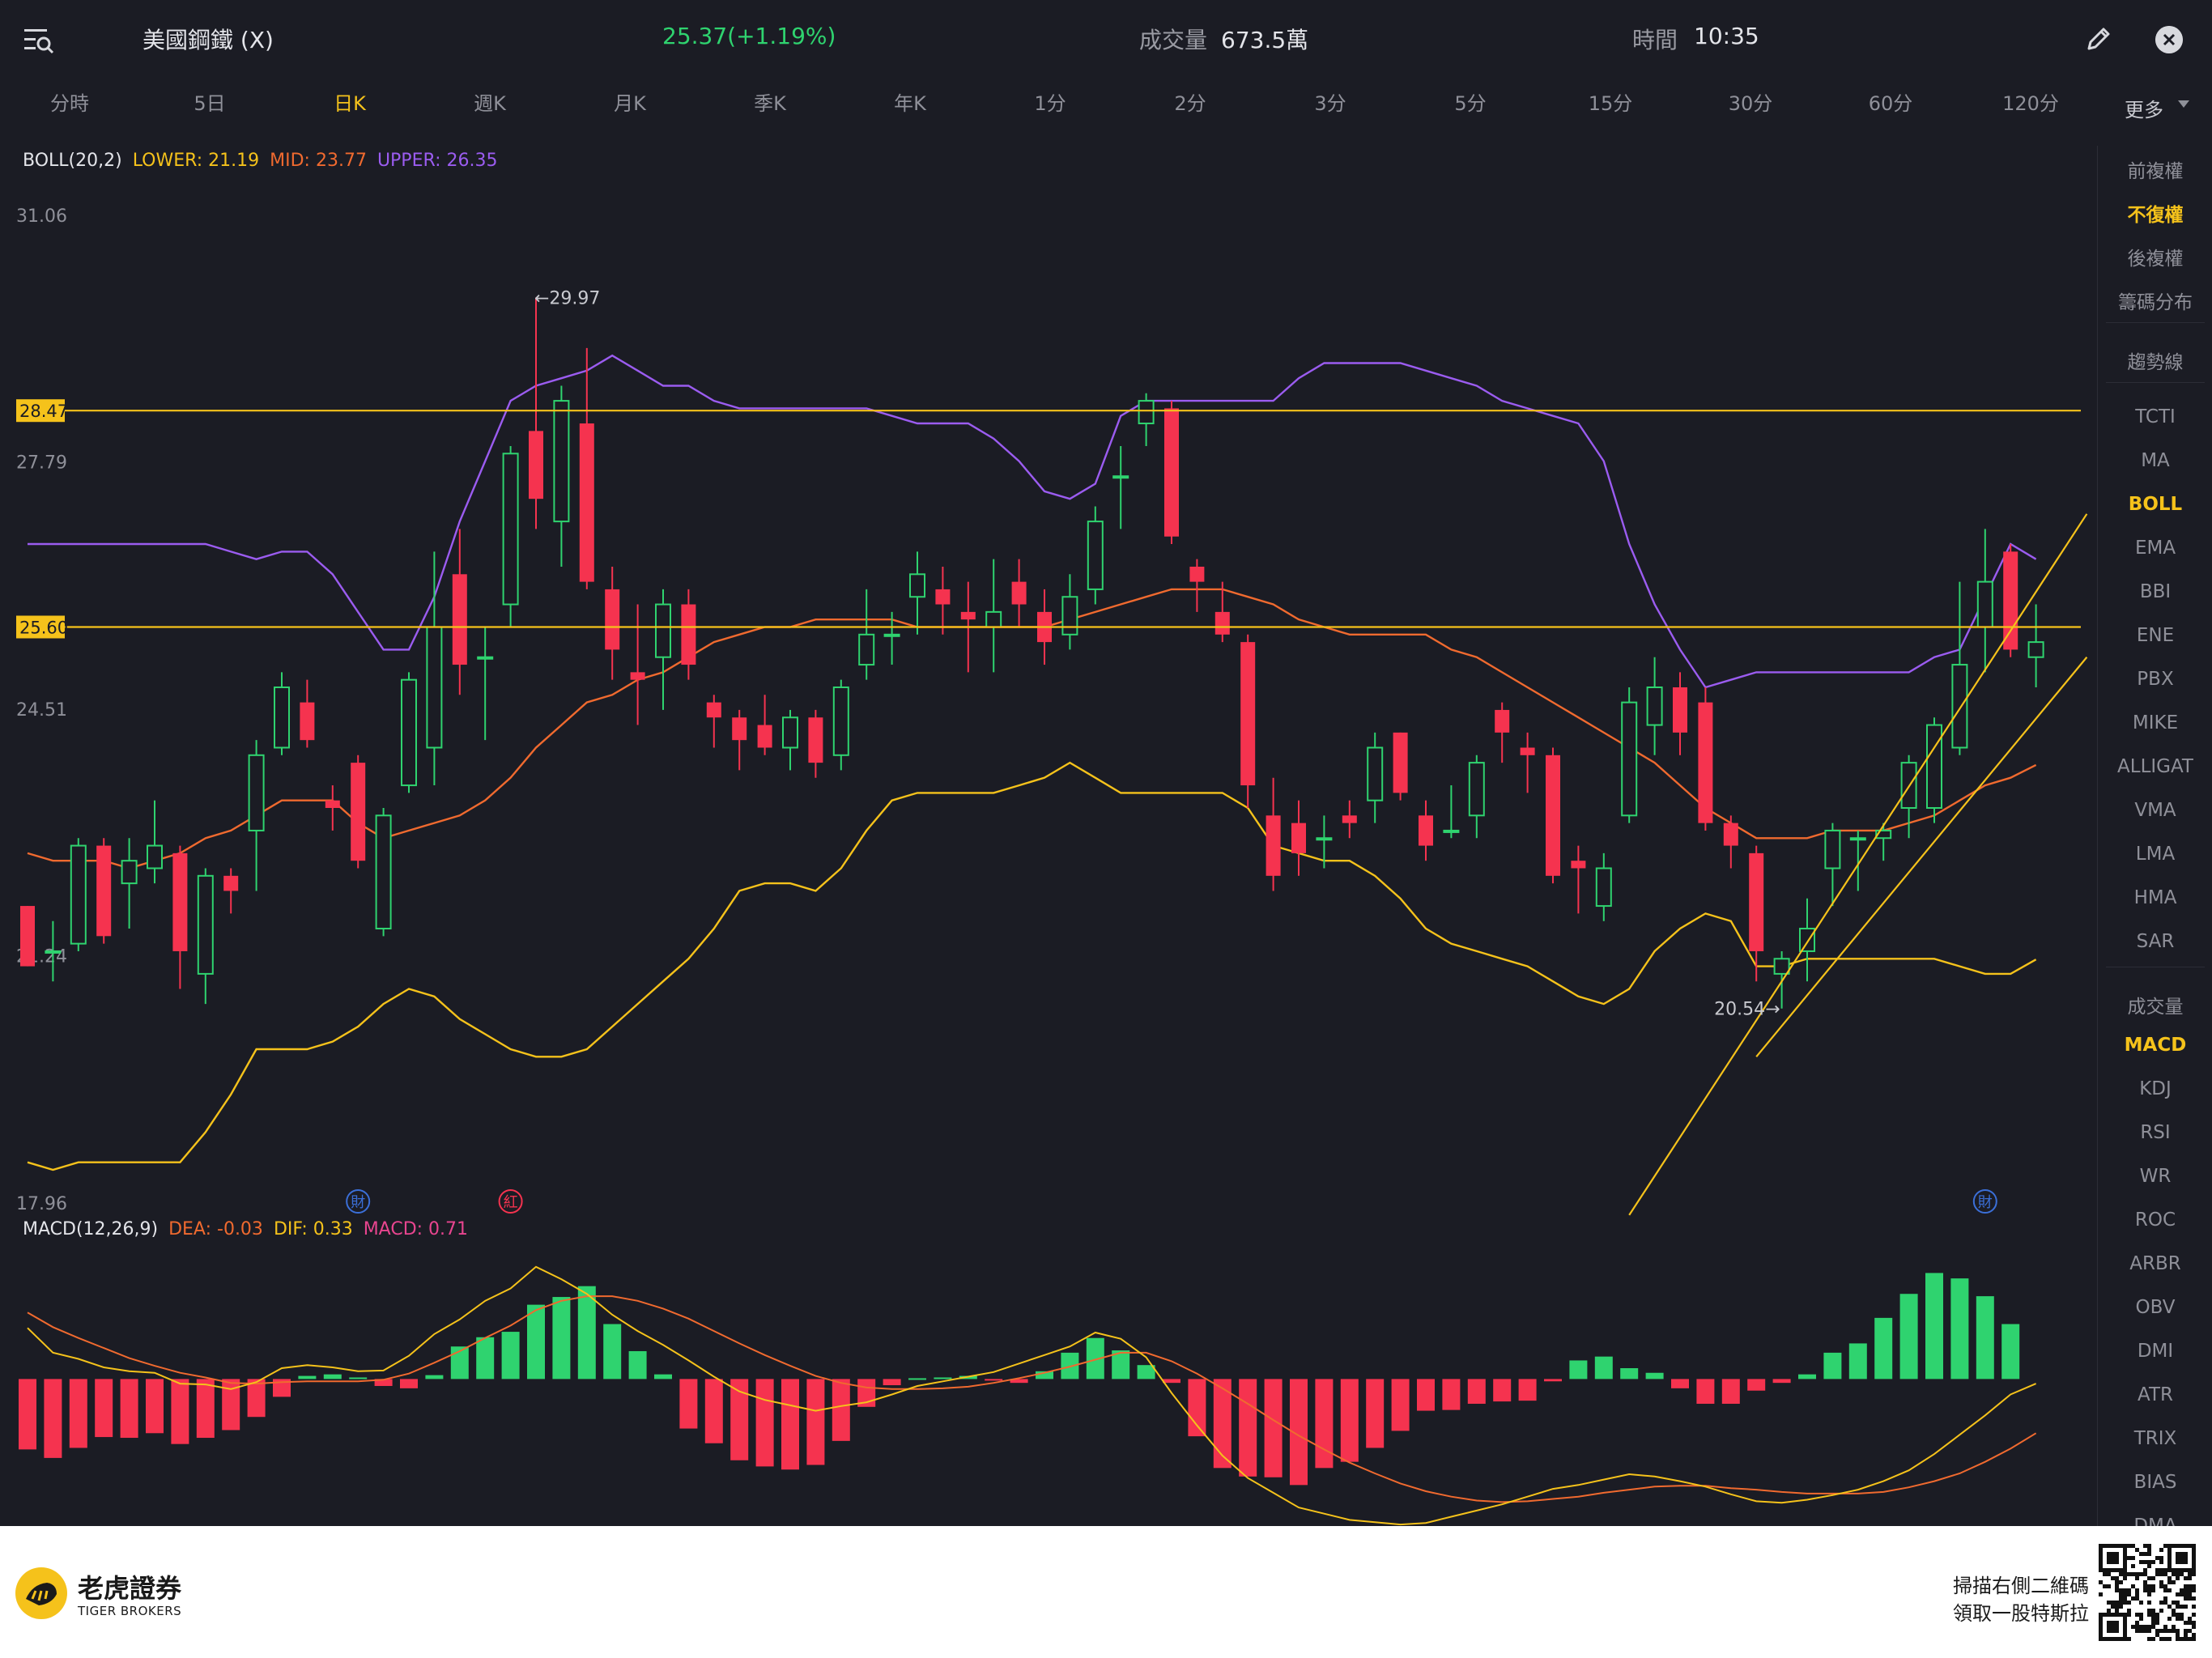  What do you see at coordinates (2098, 38) in the screenshot?
I see `pencil-icon` at bounding box center [2098, 38].